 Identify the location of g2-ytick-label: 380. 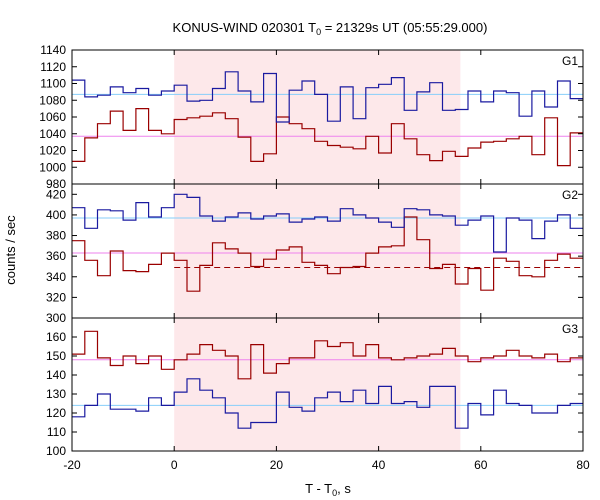
(56, 236).